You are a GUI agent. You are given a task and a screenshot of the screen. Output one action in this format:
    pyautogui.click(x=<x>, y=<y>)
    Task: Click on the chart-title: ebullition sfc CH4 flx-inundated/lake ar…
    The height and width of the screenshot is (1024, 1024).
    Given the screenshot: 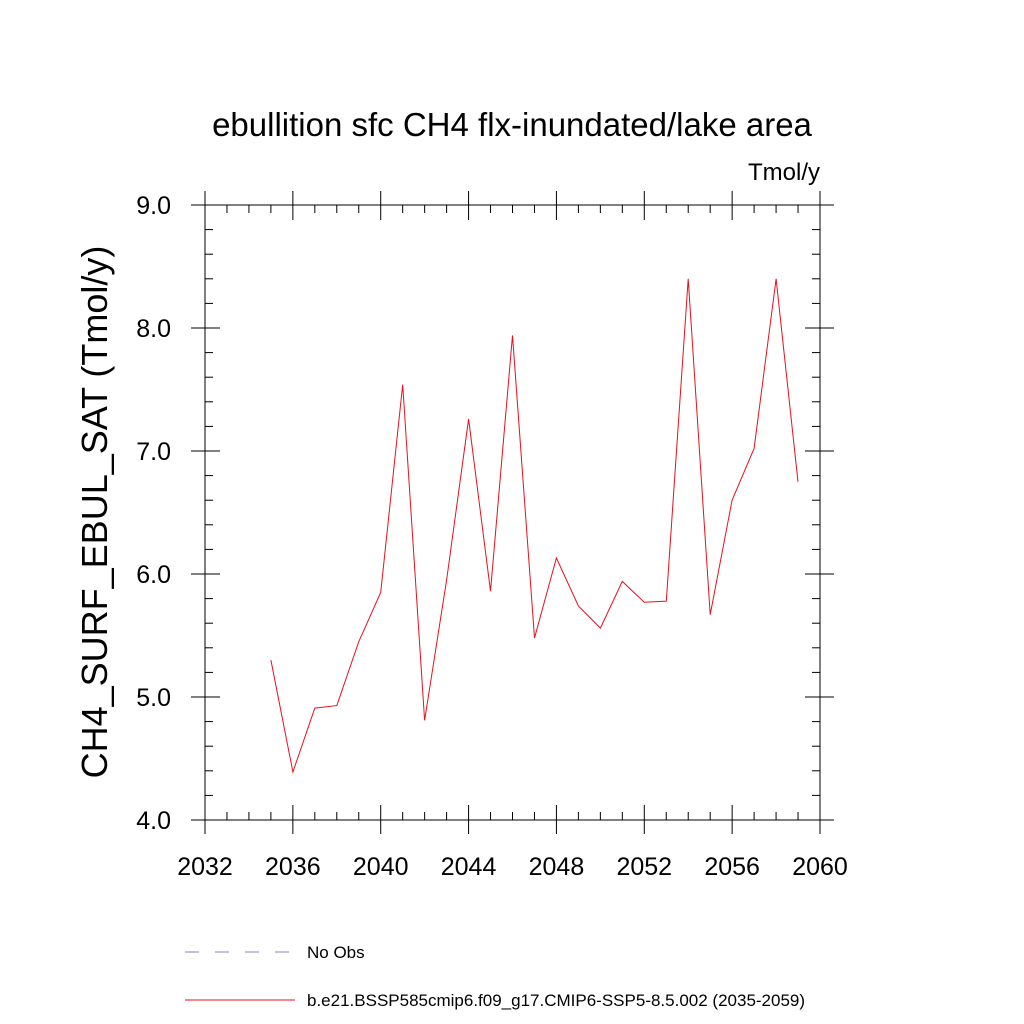 What is the action you would take?
    pyautogui.click(x=512, y=124)
    